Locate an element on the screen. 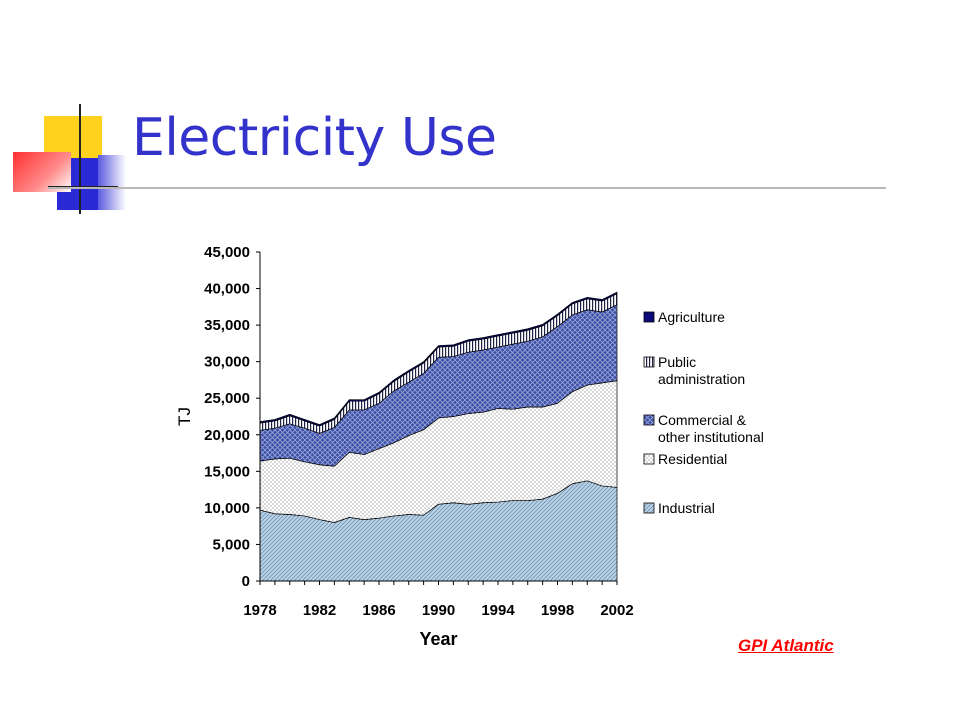 The width and height of the screenshot is (960, 720). y-tick-label: 10,000 is located at coordinates (227, 508).